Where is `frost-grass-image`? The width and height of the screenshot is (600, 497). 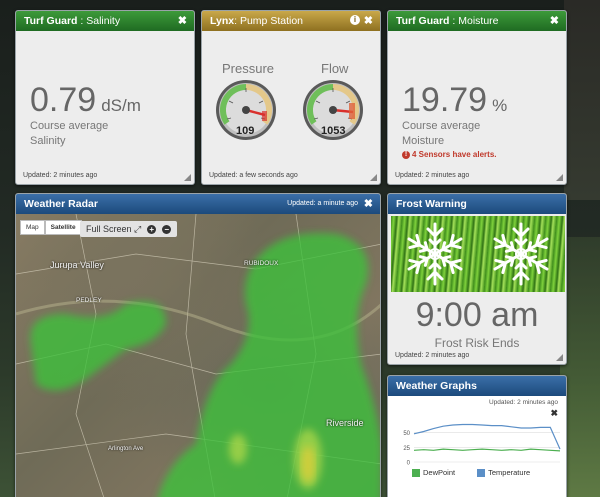 frost-grass-image is located at coordinates (478, 254).